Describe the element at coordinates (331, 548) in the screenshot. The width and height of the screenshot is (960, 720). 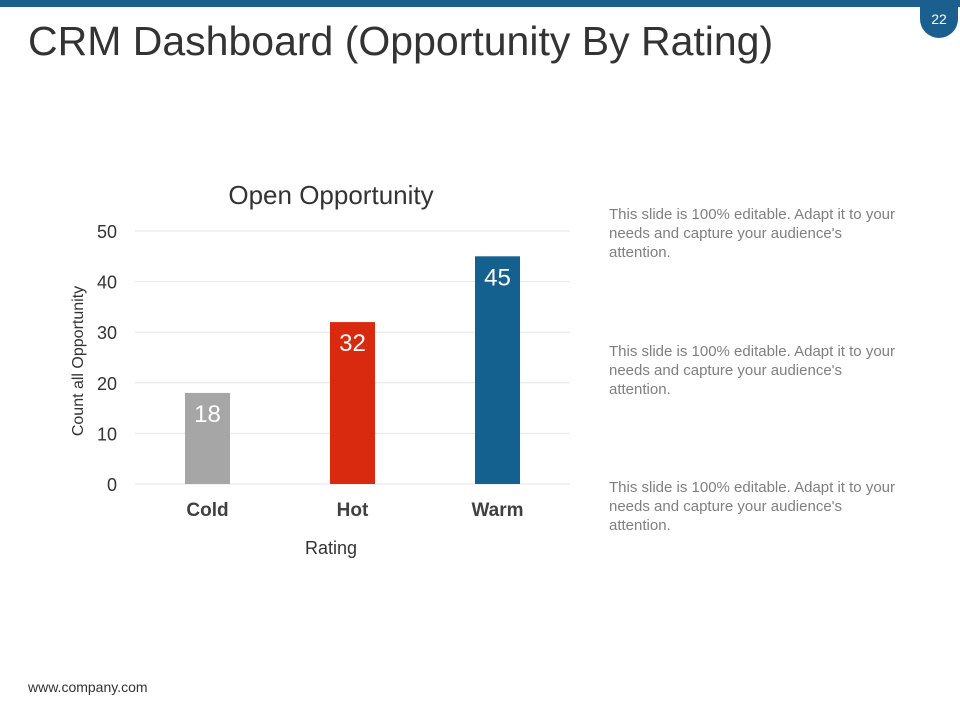
I see `x-axis-label: Rating` at that location.